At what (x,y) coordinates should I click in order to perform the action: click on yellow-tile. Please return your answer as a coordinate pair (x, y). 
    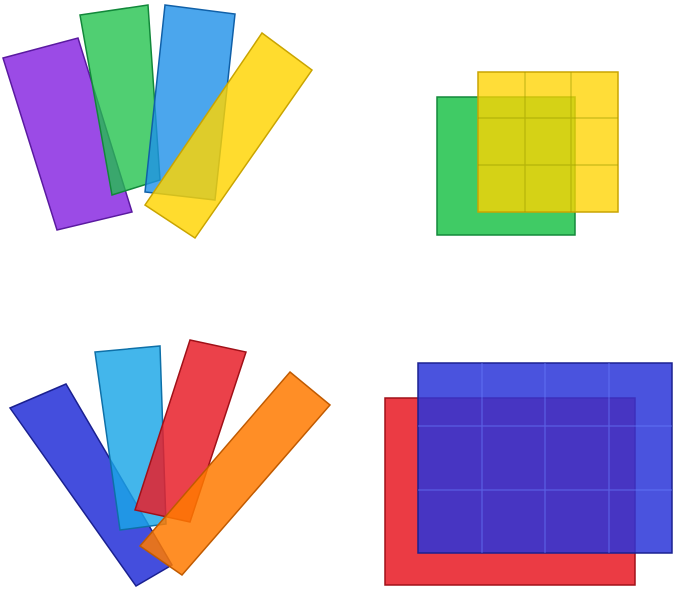
    Looking at the image, I should click on (228, 135).